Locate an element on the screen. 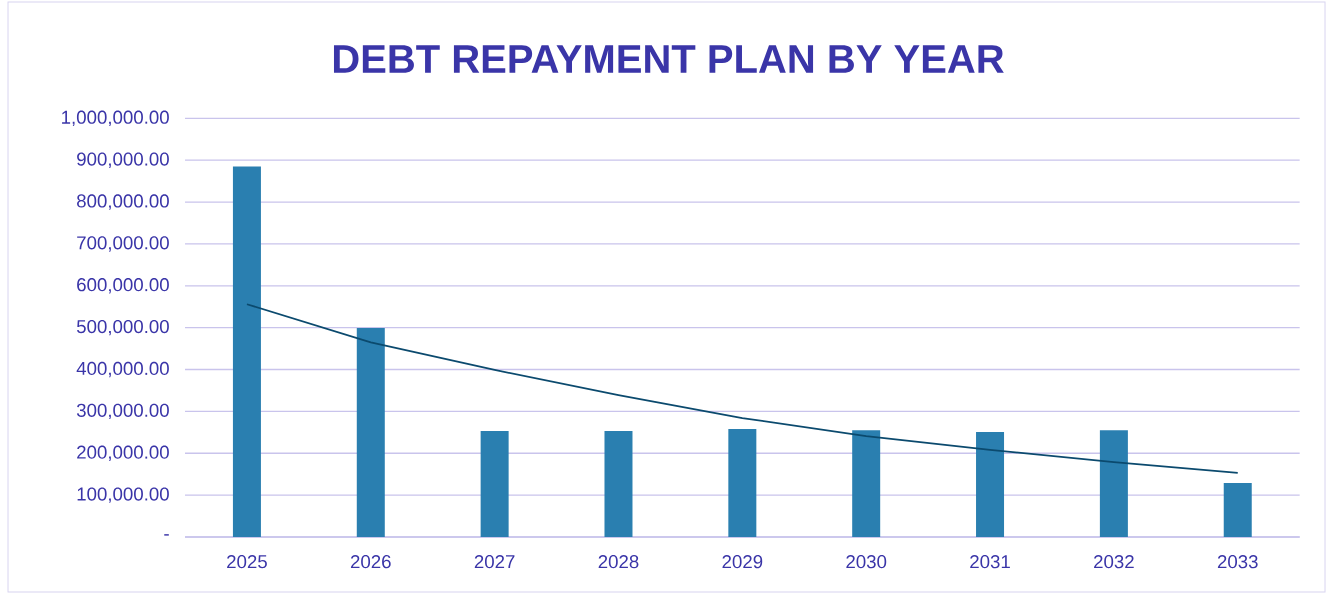 The image size is (1333, 594). y-tick-label: 1,000,000.00 is located at coordinates (115, 118).